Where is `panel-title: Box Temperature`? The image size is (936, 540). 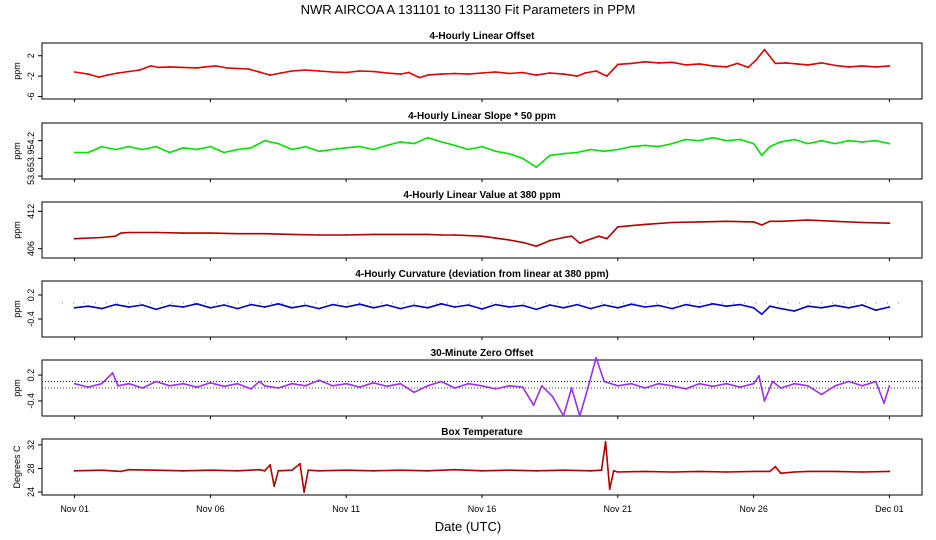
panel-title: Box Temperature is located at coordinates (482, 432).